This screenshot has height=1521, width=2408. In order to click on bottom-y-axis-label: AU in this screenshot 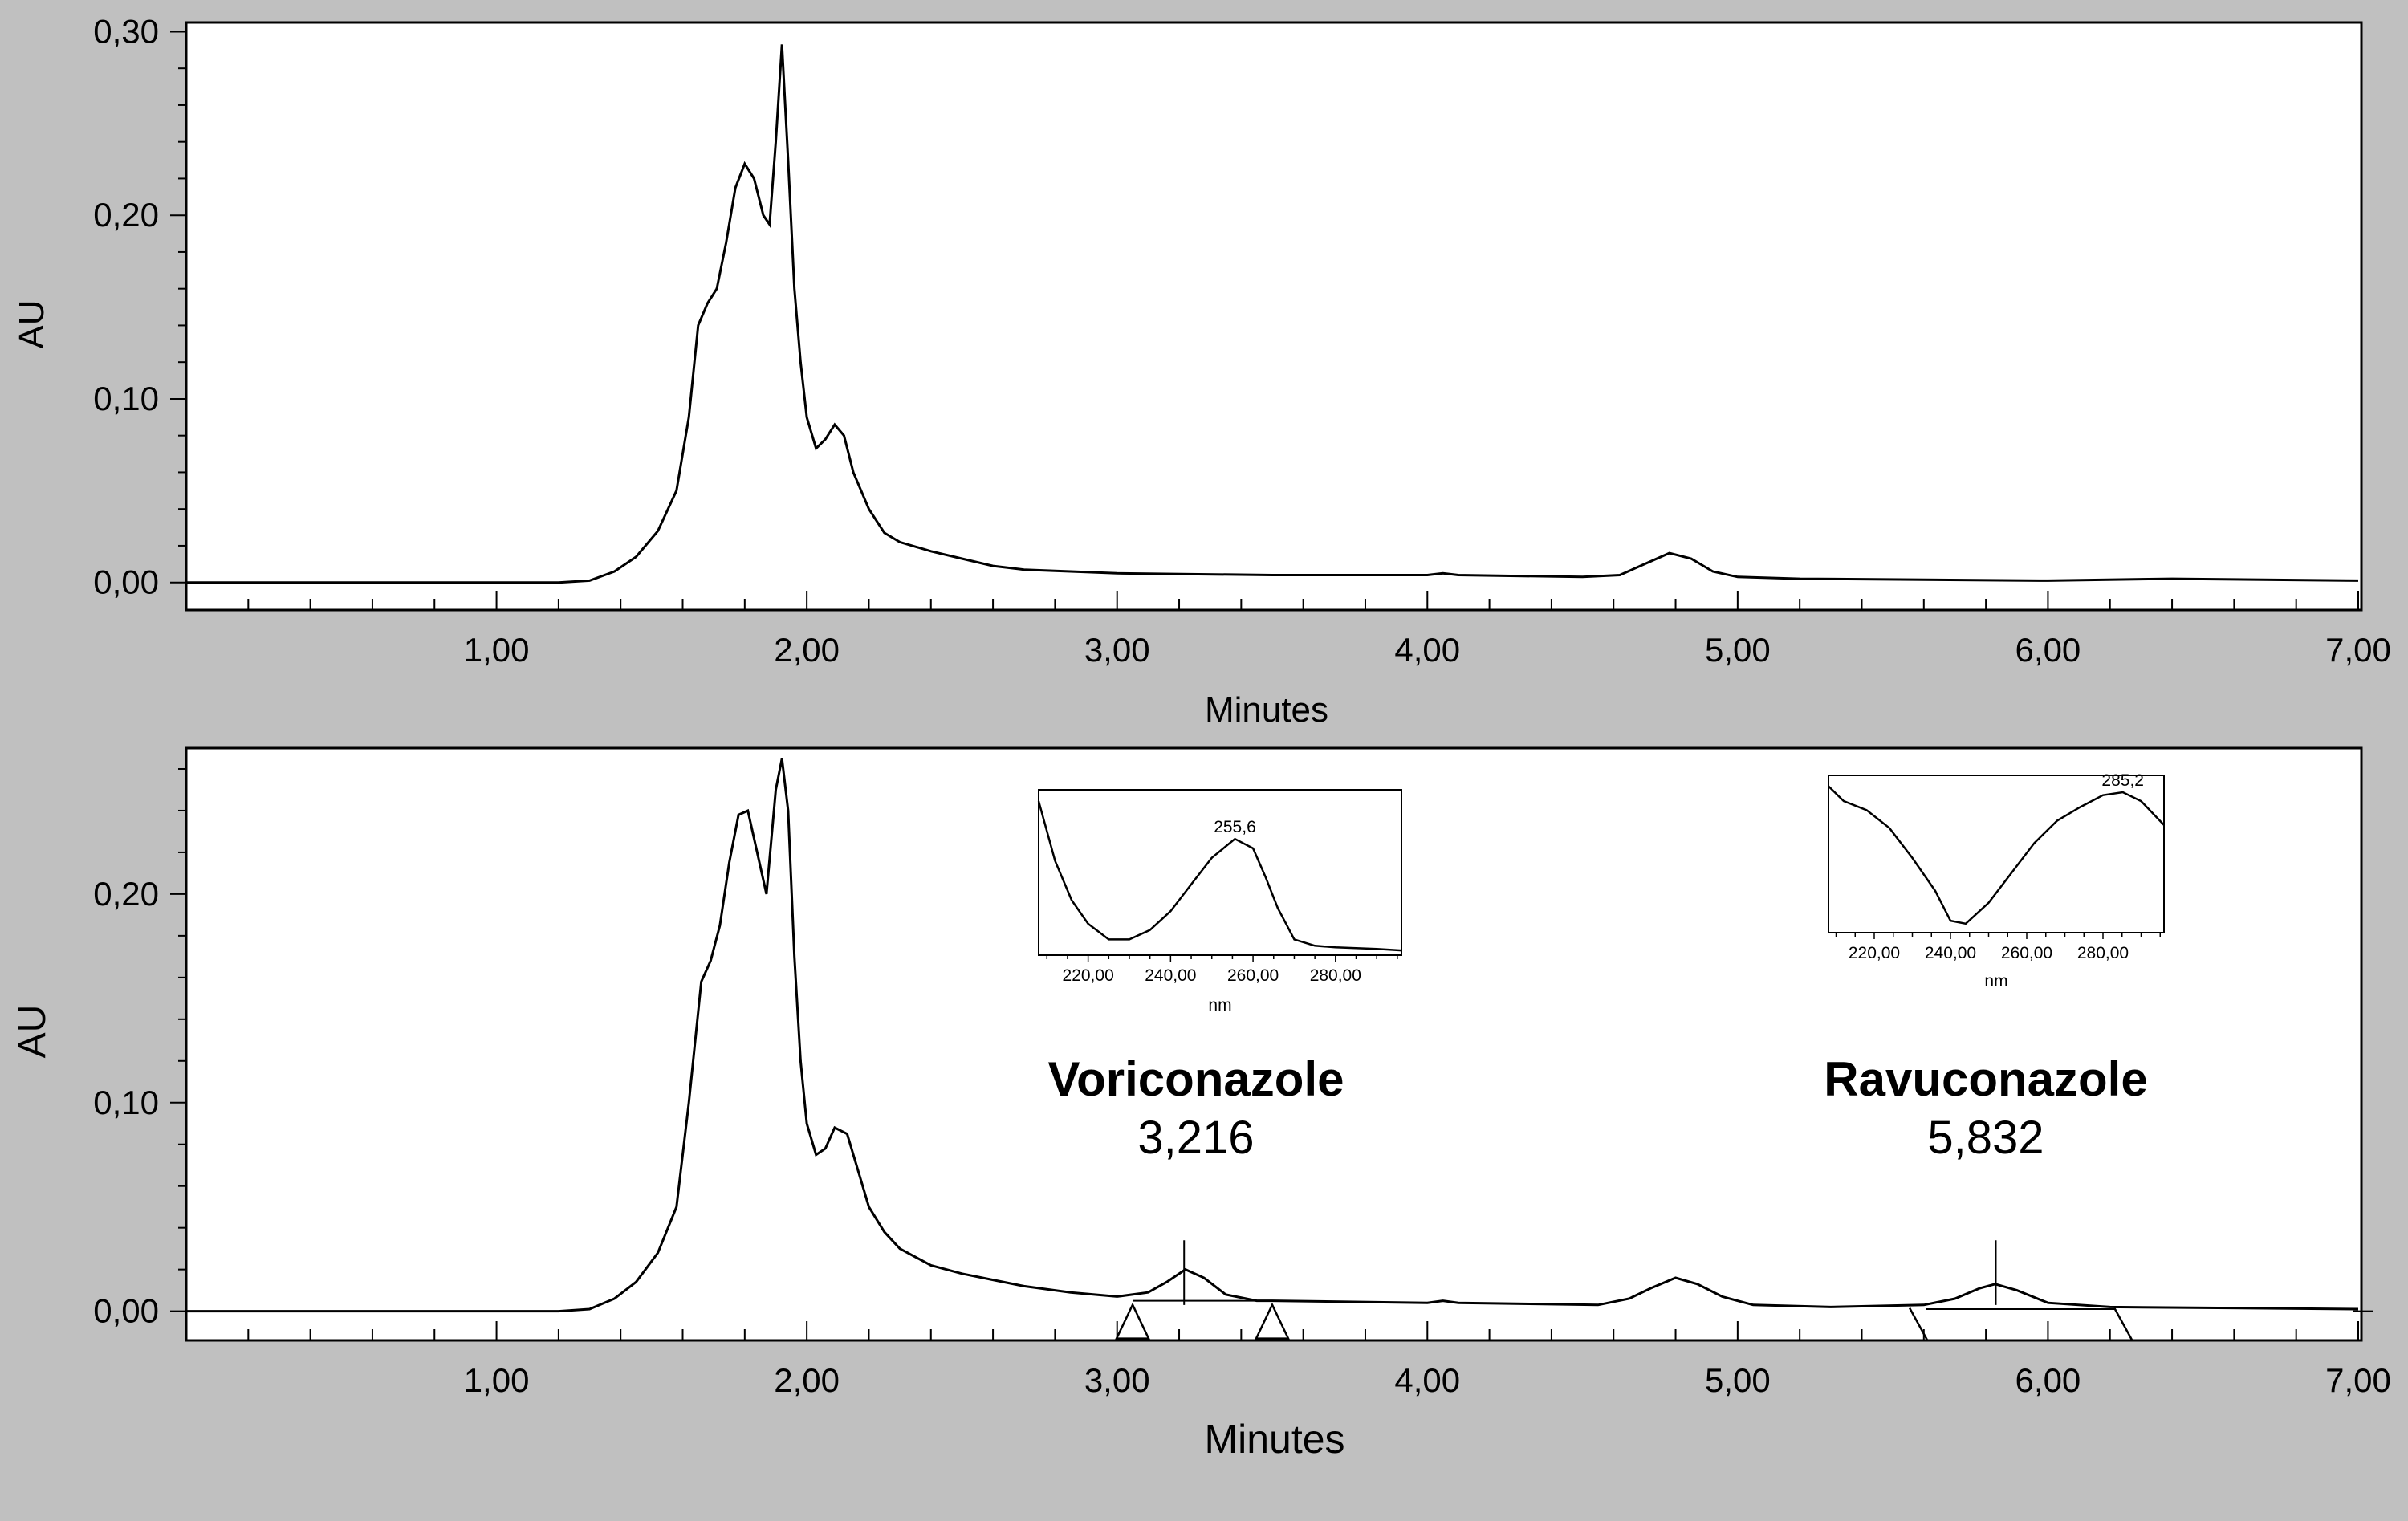, I will do `click(32, 1032)`.